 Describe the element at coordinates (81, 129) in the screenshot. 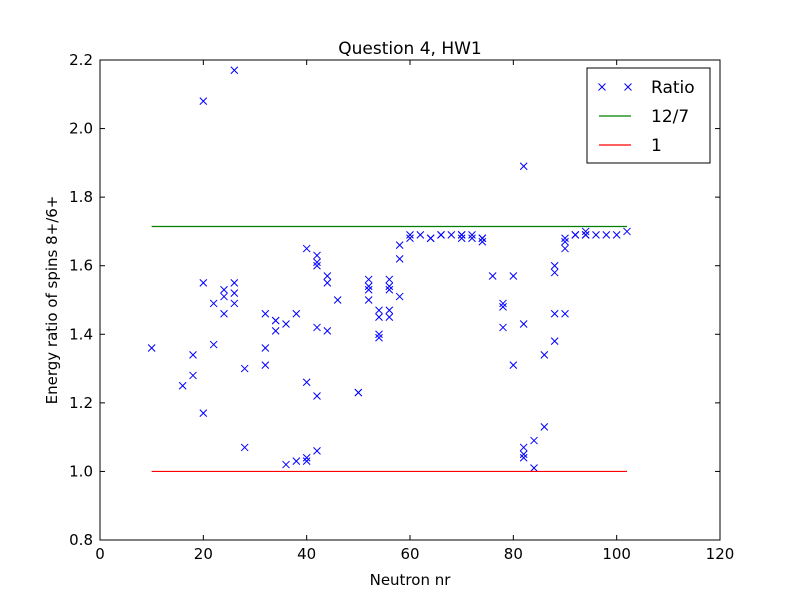

I see `y-tick-label: 2.0` at that location.